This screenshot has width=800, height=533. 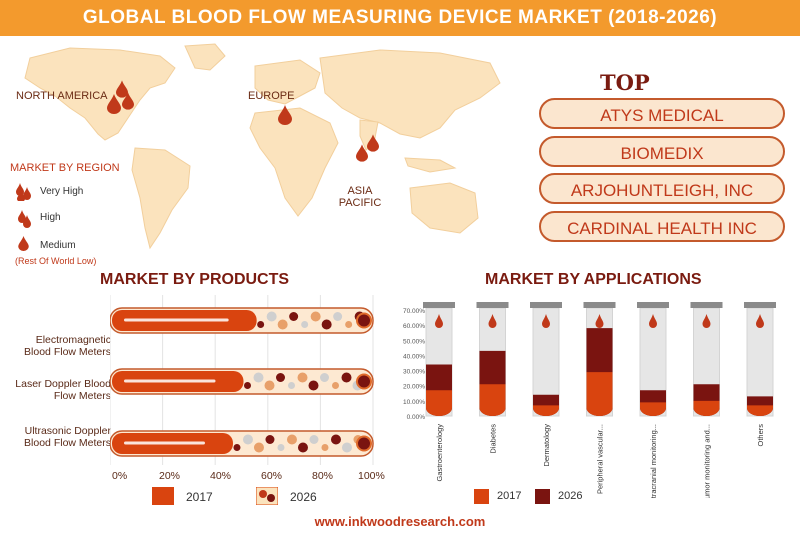 What do you see at coordinates (221, 476) in the screenshot?
I see `products-x-tick: 40%` at bounding box center [221, 476].